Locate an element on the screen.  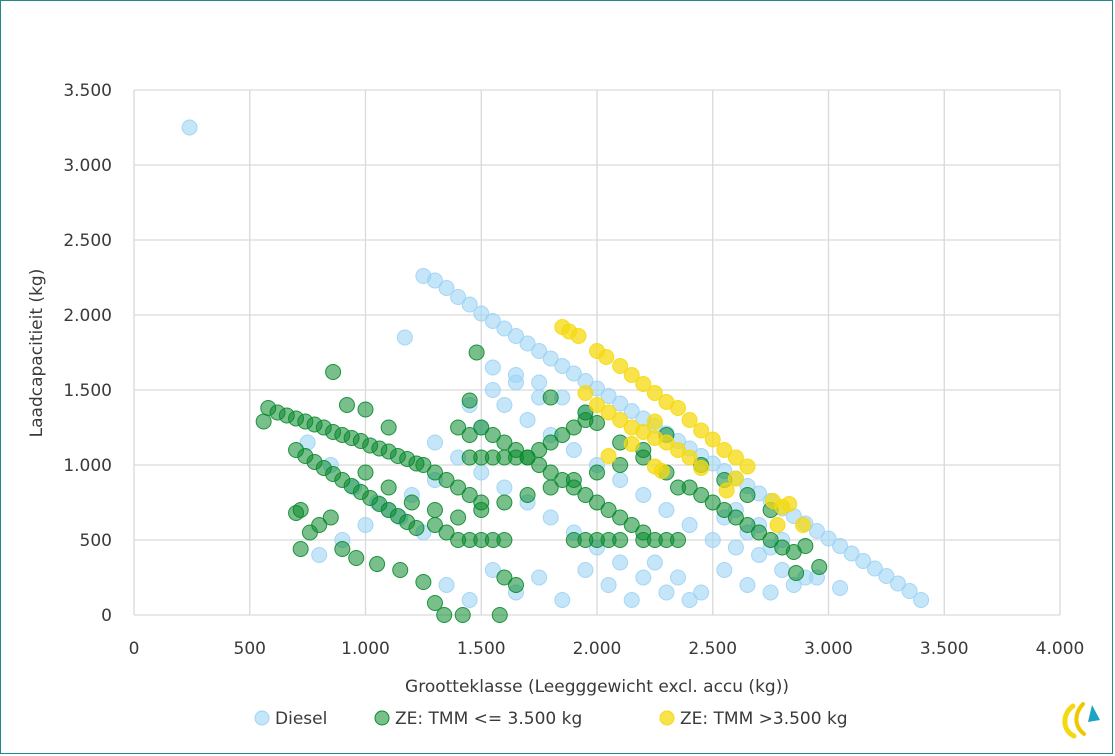
y-tick-label: 0 is located at coordinates (106, 616).